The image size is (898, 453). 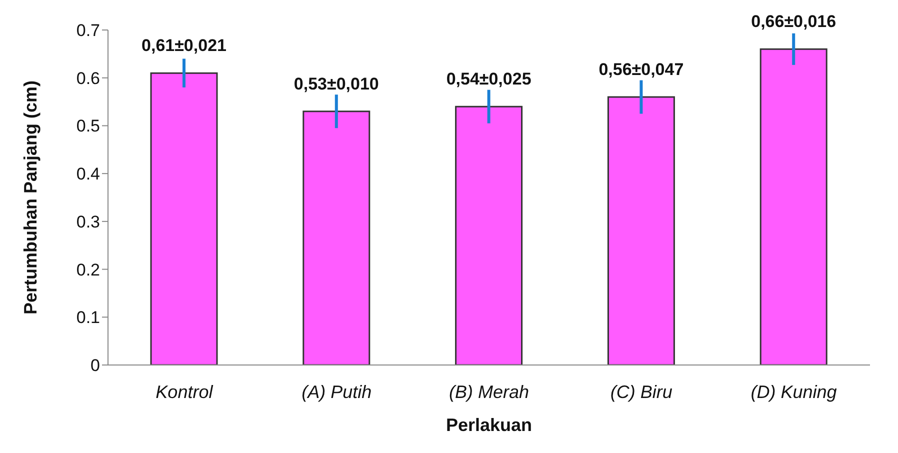 I want to click on y-tick-label: 0.3, so click(x=88, y=222).